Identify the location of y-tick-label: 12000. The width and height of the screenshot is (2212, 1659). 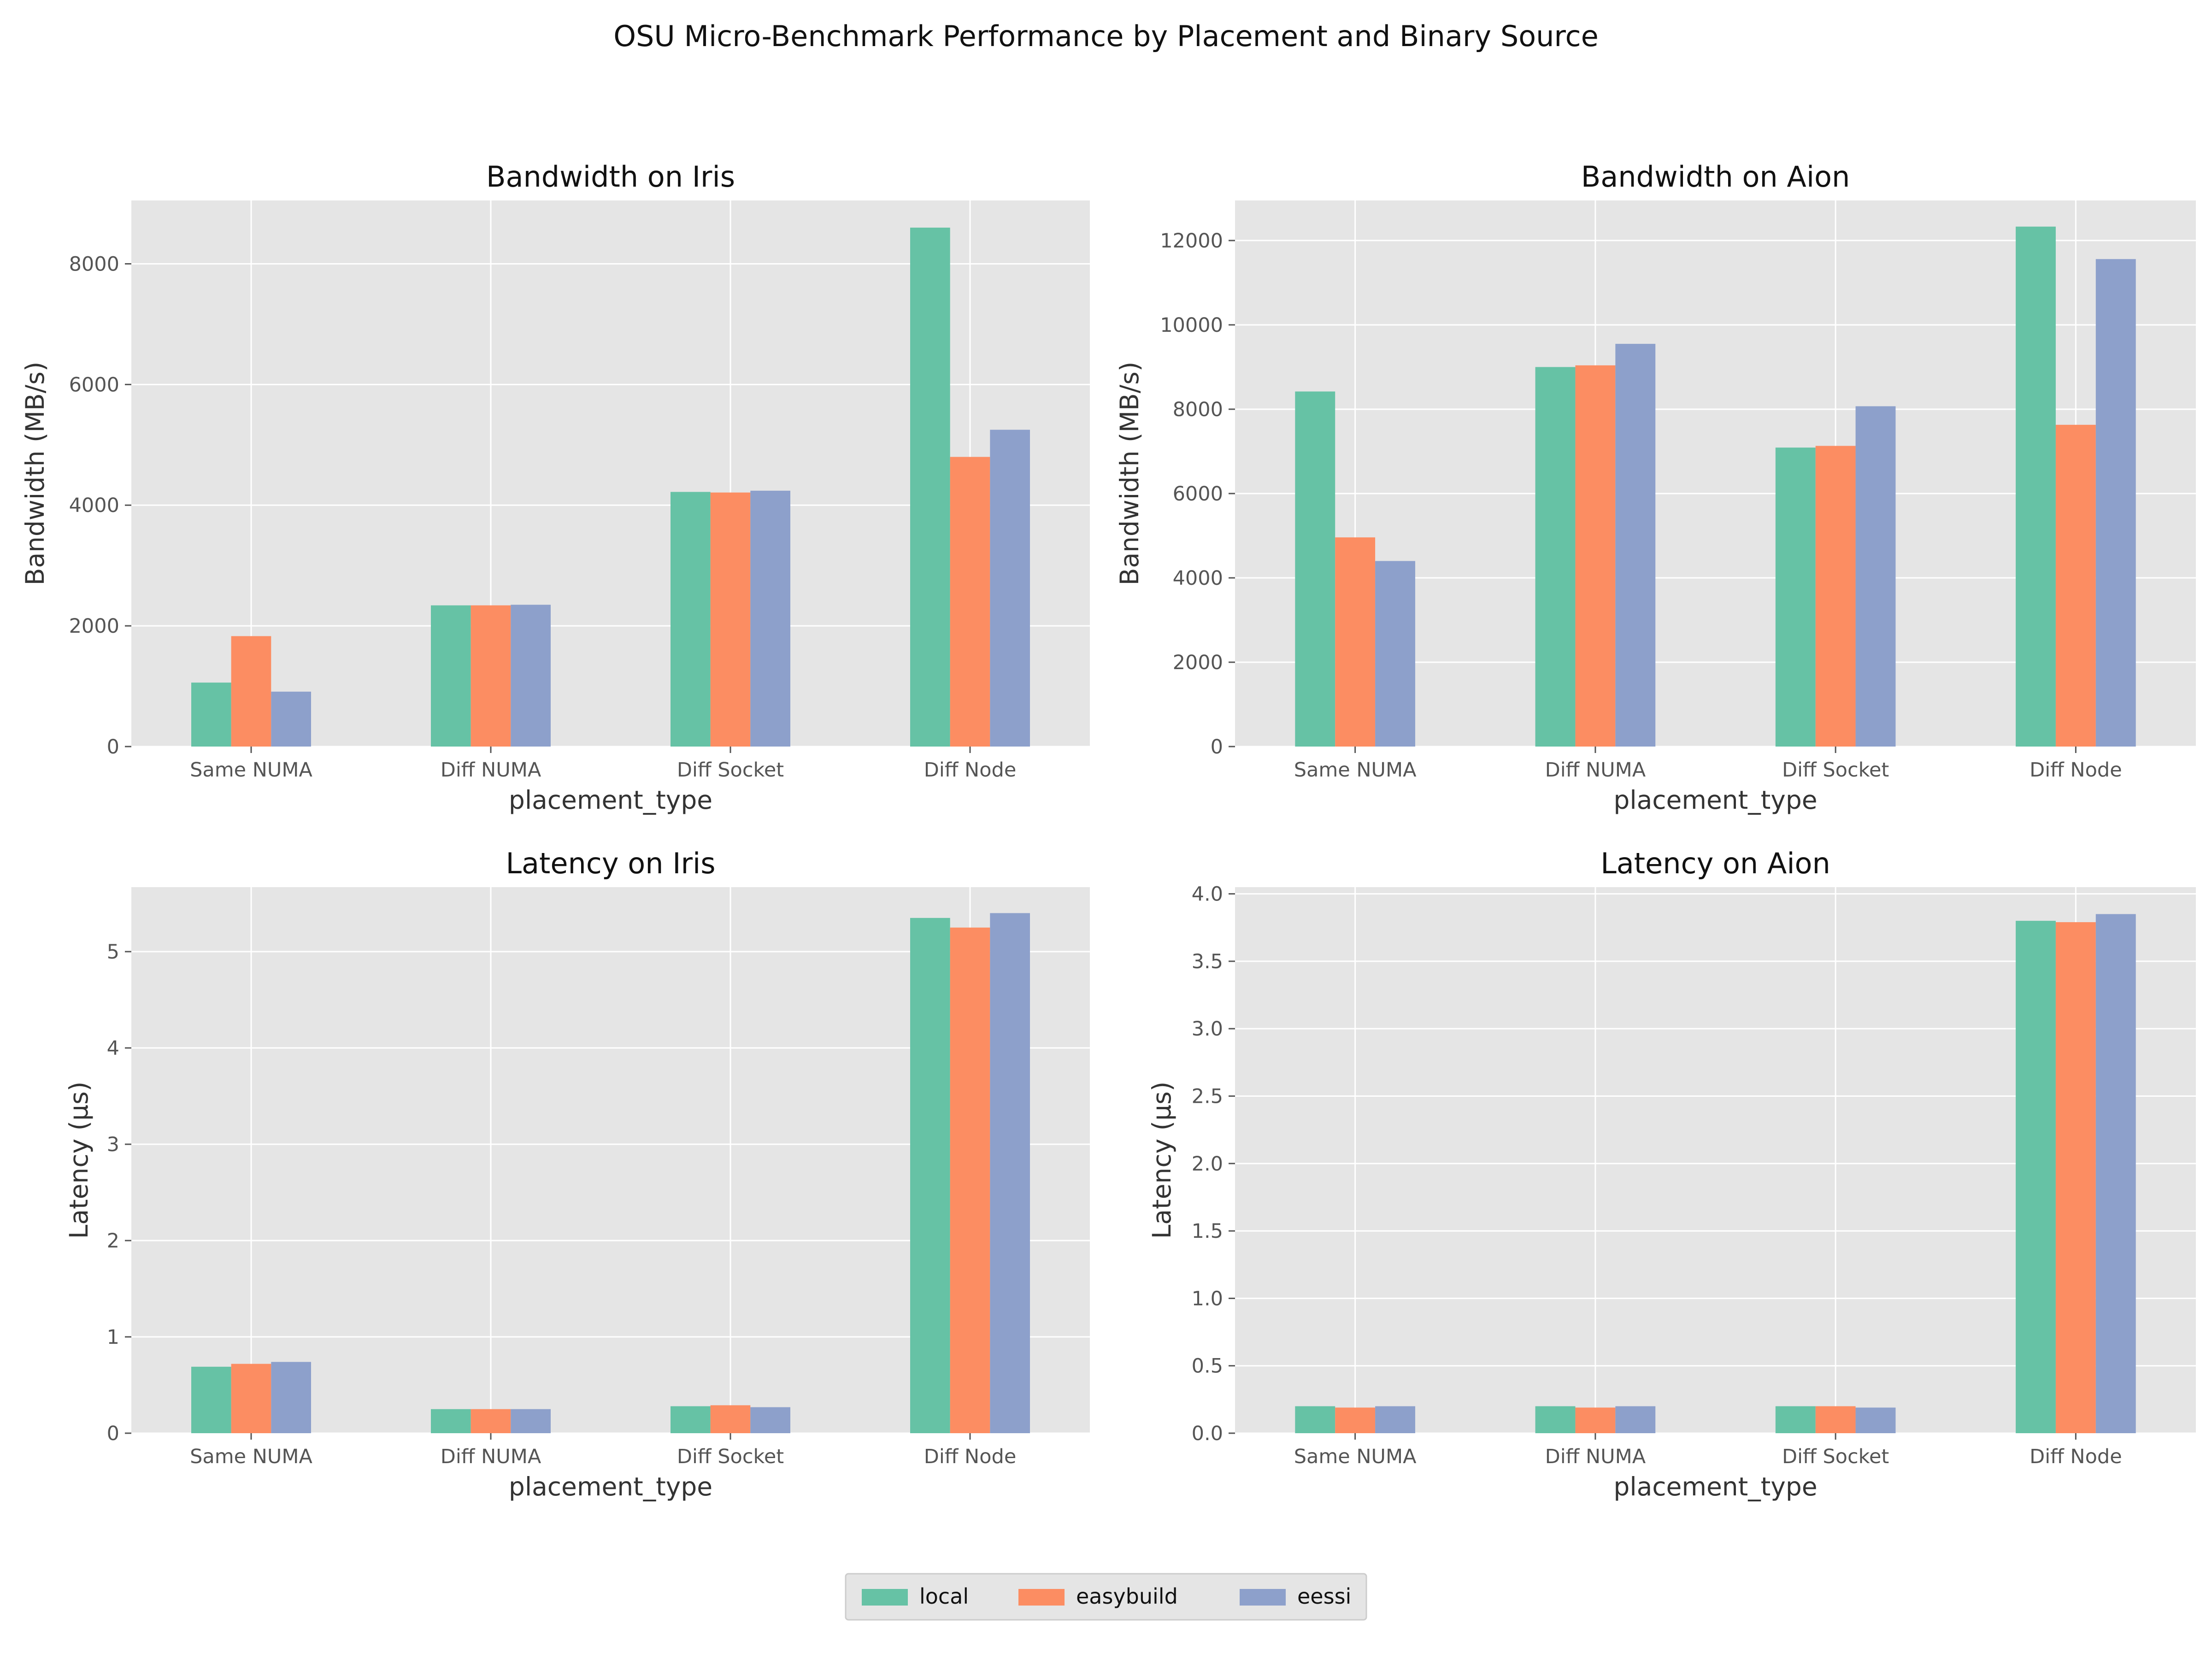
(1191, 241).